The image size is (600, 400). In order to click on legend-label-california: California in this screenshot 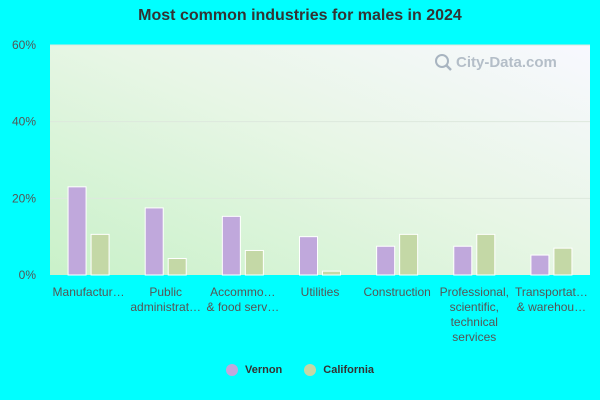, I will do `click(349, 370)`.